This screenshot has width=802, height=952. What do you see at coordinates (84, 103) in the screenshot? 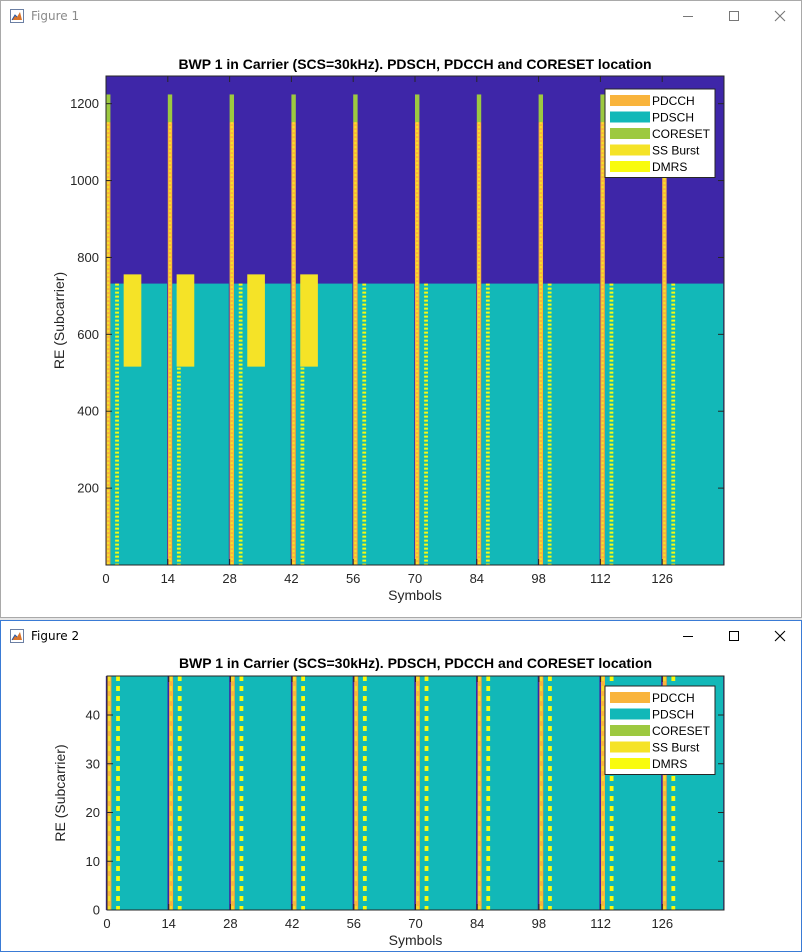
I see `y-tick-label: 1200` at bounding box center [84, 103].